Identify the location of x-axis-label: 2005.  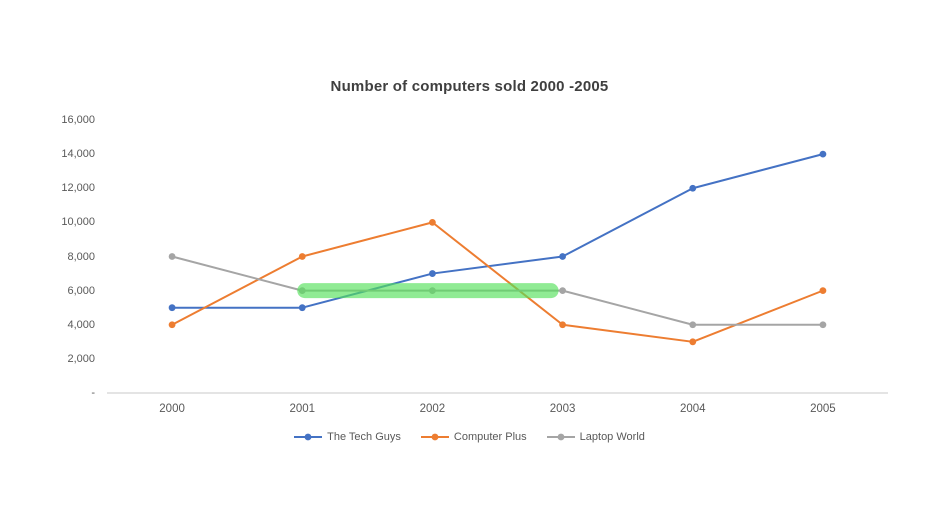
(823, 409).